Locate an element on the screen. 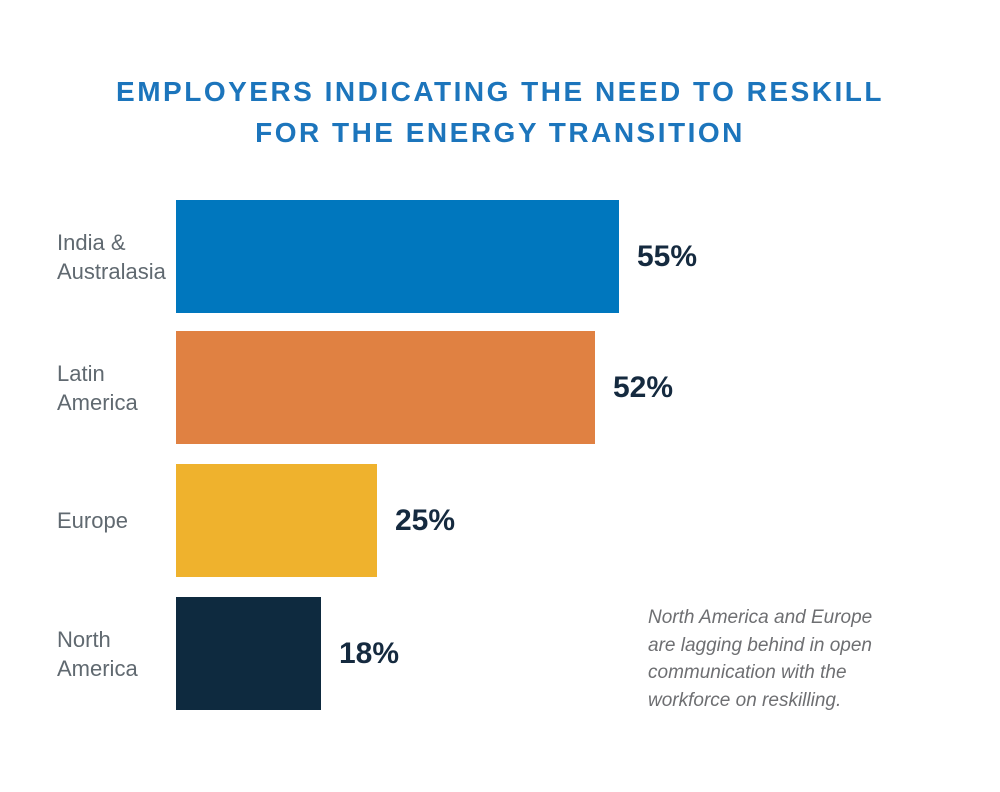 Image resolution: width=1000 pixels, height=792 pixels. value-label: 25% is located at coordinates (425, 520).